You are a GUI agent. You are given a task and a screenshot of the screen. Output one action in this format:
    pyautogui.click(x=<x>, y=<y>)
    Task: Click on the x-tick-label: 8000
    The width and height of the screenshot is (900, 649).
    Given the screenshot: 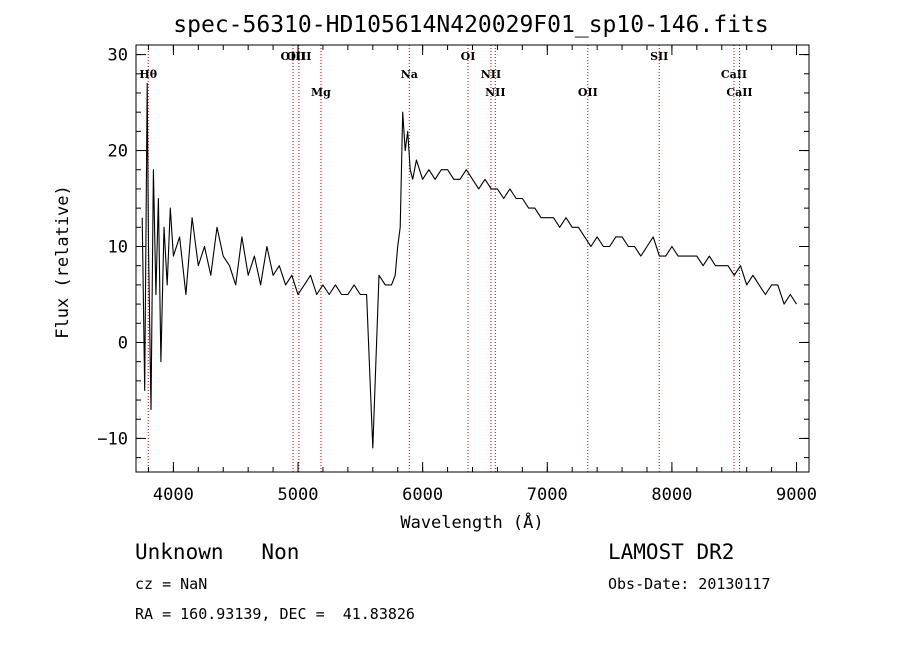 What is the action you would take?
    pyautogui.click(x=671, y=495)
    